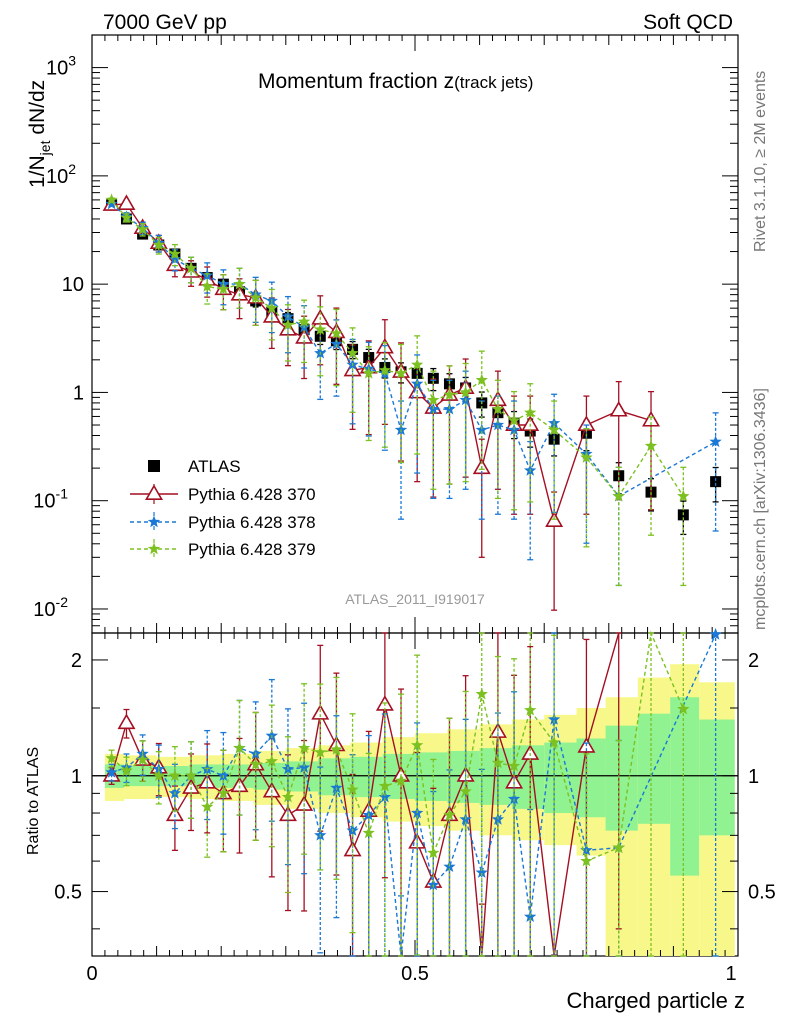 Image resolution: width=786 pixels, height=1024 pixels. I want to click on legend-label-3: Pythia 6.428 379, so click(252, 549).